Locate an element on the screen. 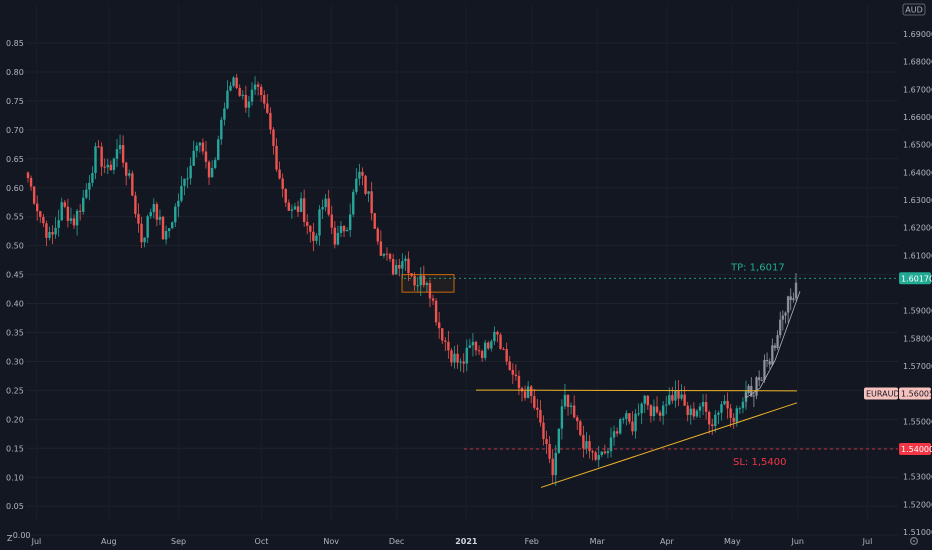 This screenshot has height=550, width=932. highlight-zone is located at coordinates (428, 283).